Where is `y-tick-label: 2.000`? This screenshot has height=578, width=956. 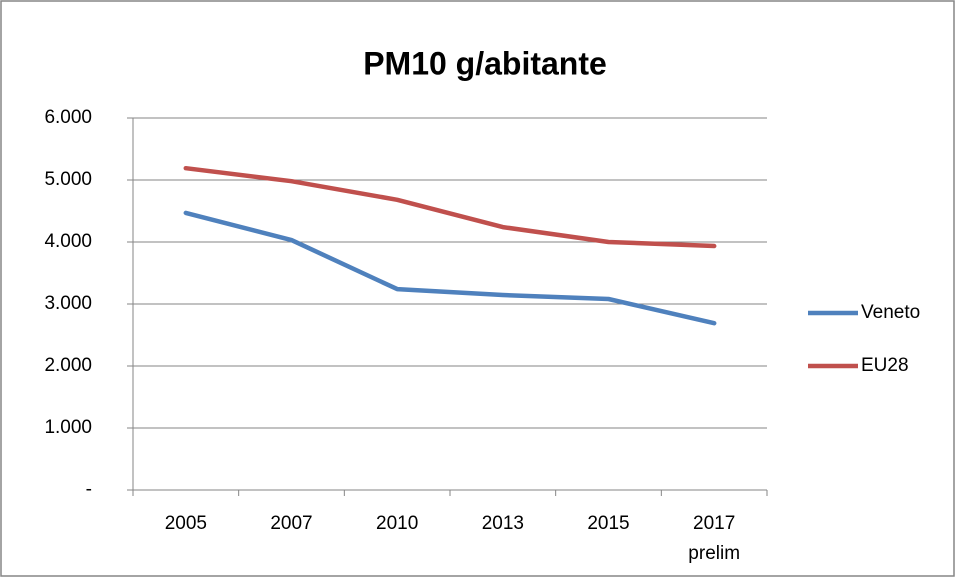
y-tick-label: 2.000 is located at coordinates (68, 365).